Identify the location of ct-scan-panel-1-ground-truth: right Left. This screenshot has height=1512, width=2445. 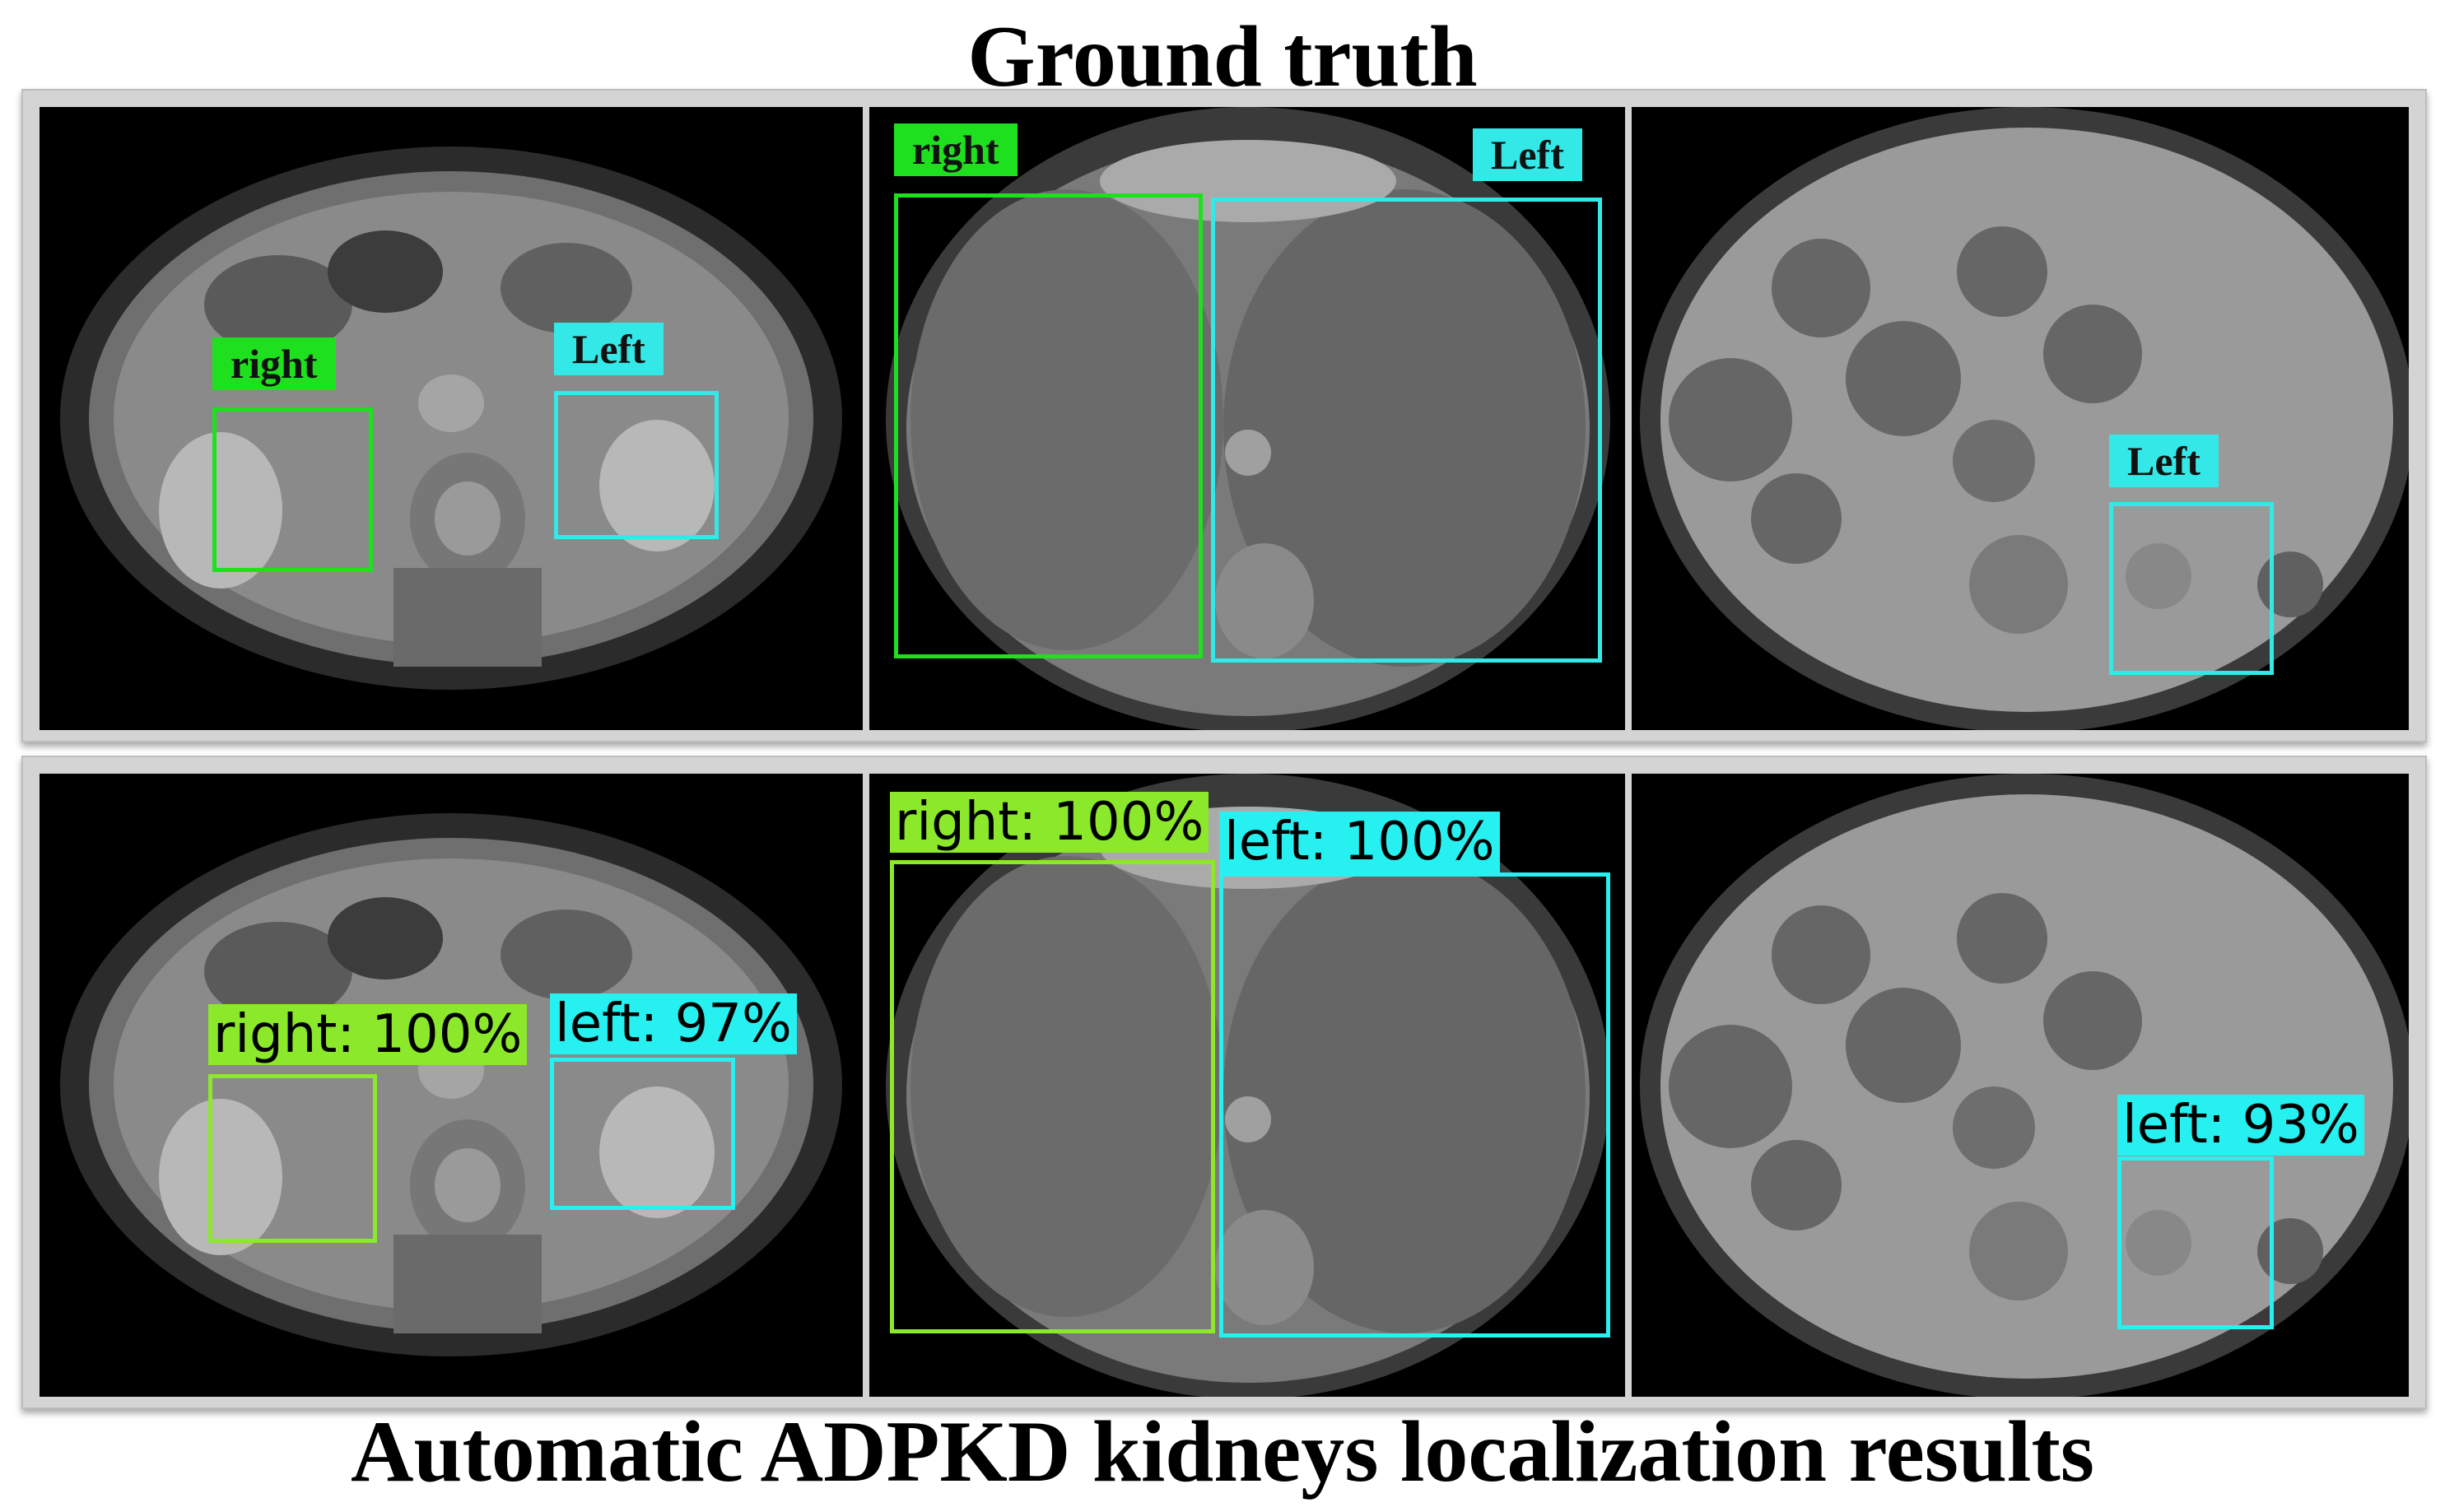
(452, 418).